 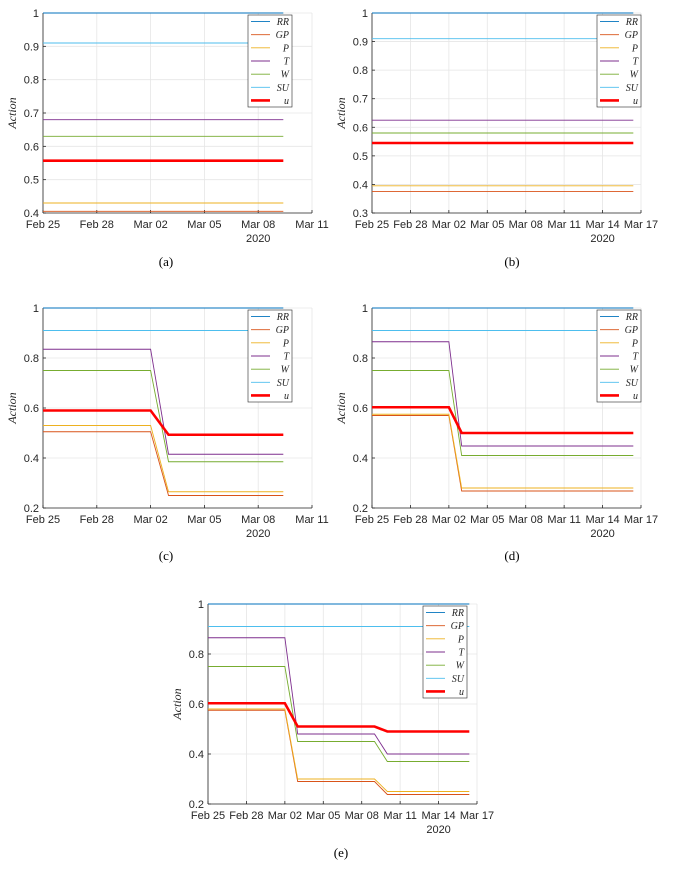 I want to click on series-line-u, so click(x=503, y=420).